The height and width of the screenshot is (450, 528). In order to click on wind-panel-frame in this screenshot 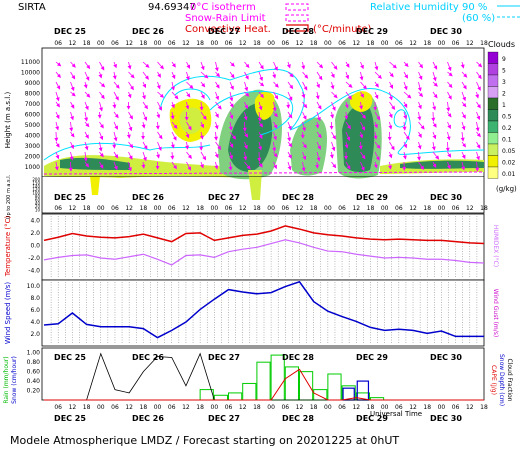, I will do `click(263, 313)`.